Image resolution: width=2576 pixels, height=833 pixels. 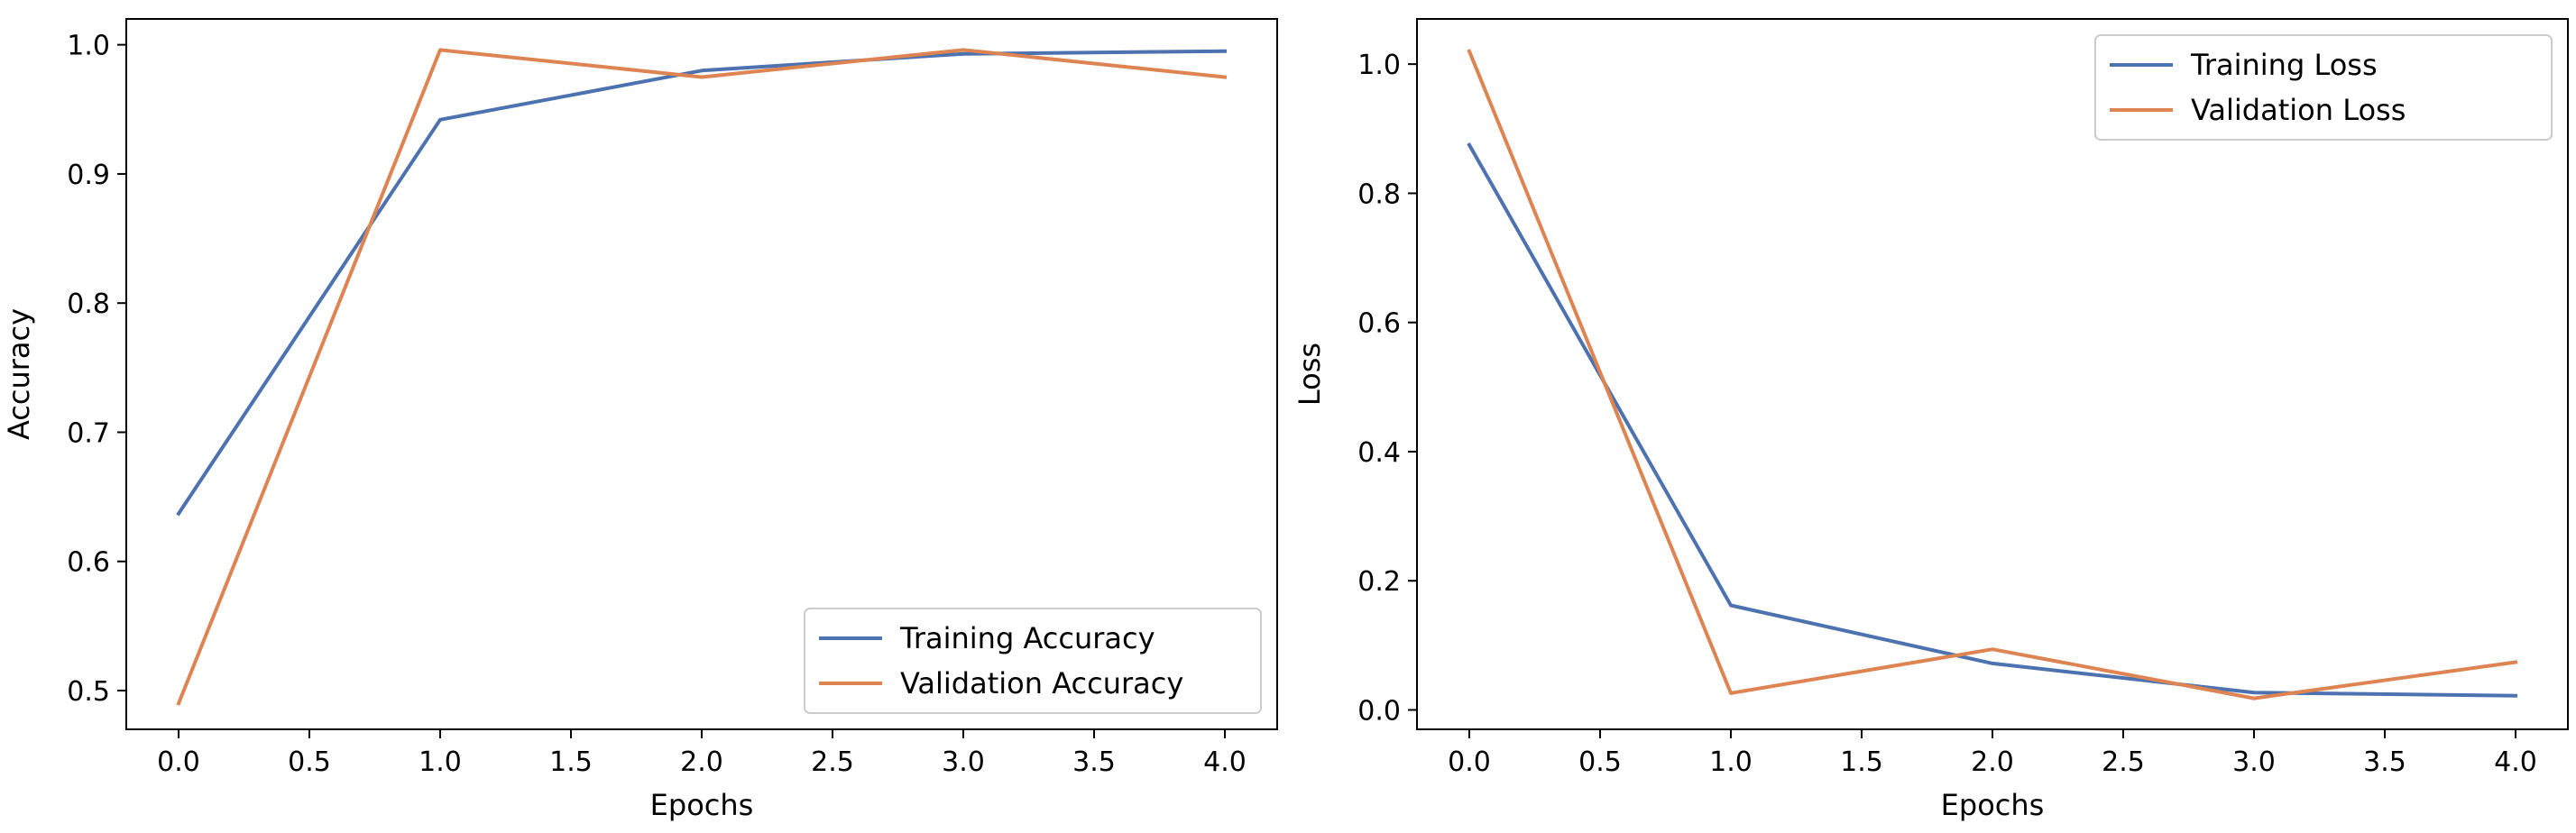 I want to click on y-tick-label: 0.4, so click(x=1379, y=453).